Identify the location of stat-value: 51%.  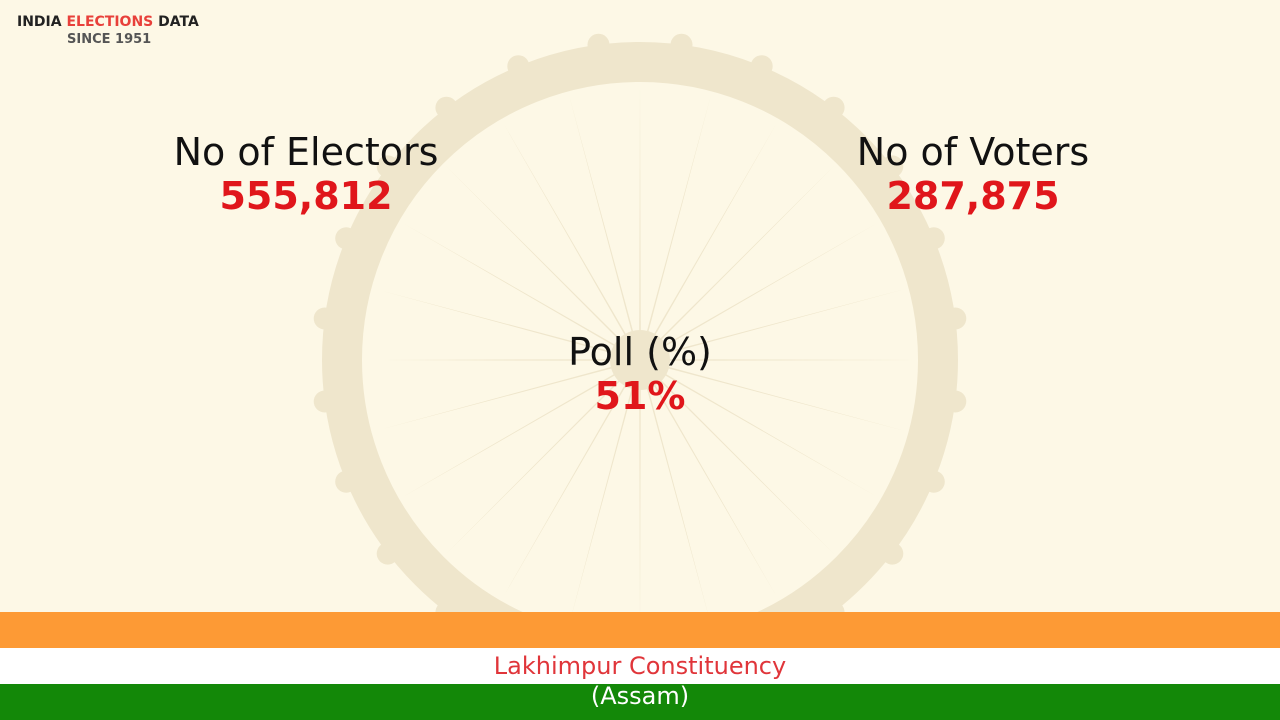
(640, 396).